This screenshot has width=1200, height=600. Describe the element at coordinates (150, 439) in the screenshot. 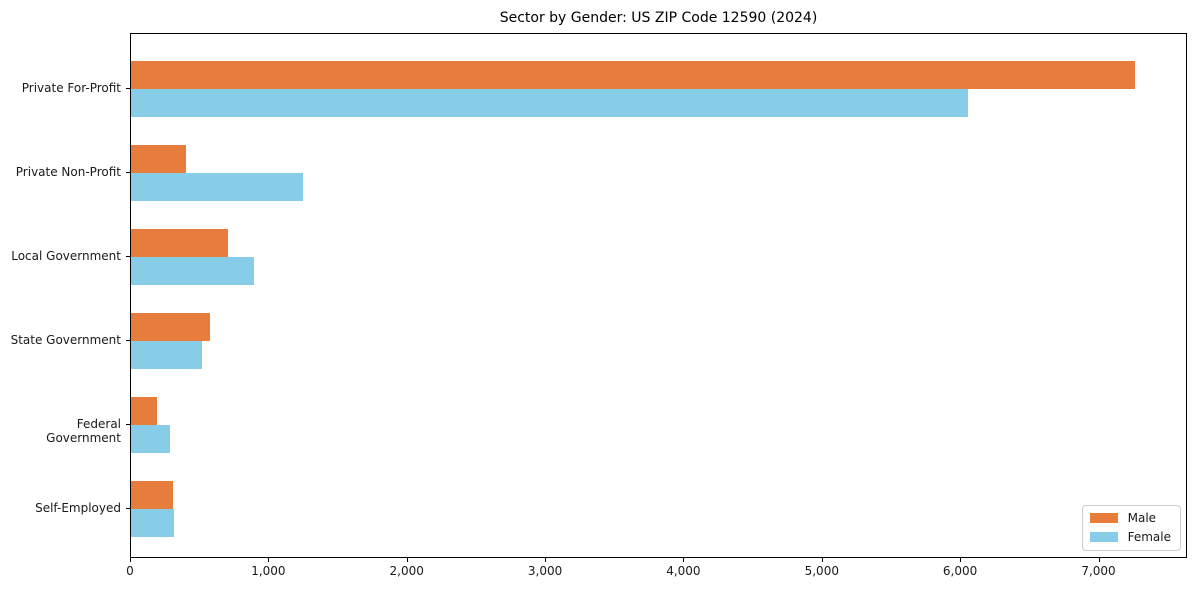

I see `bar-female-federal-government` at that location.